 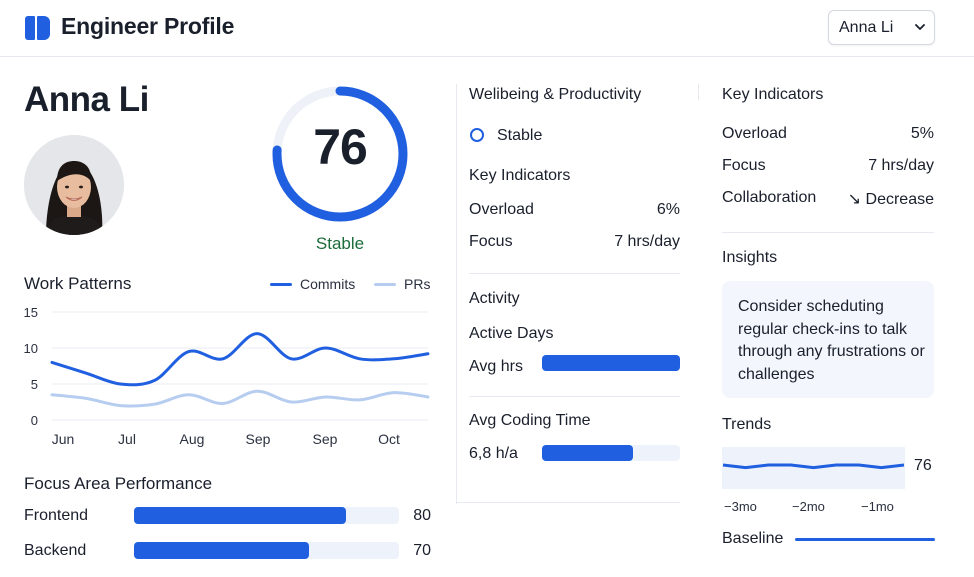 What do you see at coordinates (744, 165) in the screenshot?
I see `right-focus-label: Focus` at bounding box center [744, 165].